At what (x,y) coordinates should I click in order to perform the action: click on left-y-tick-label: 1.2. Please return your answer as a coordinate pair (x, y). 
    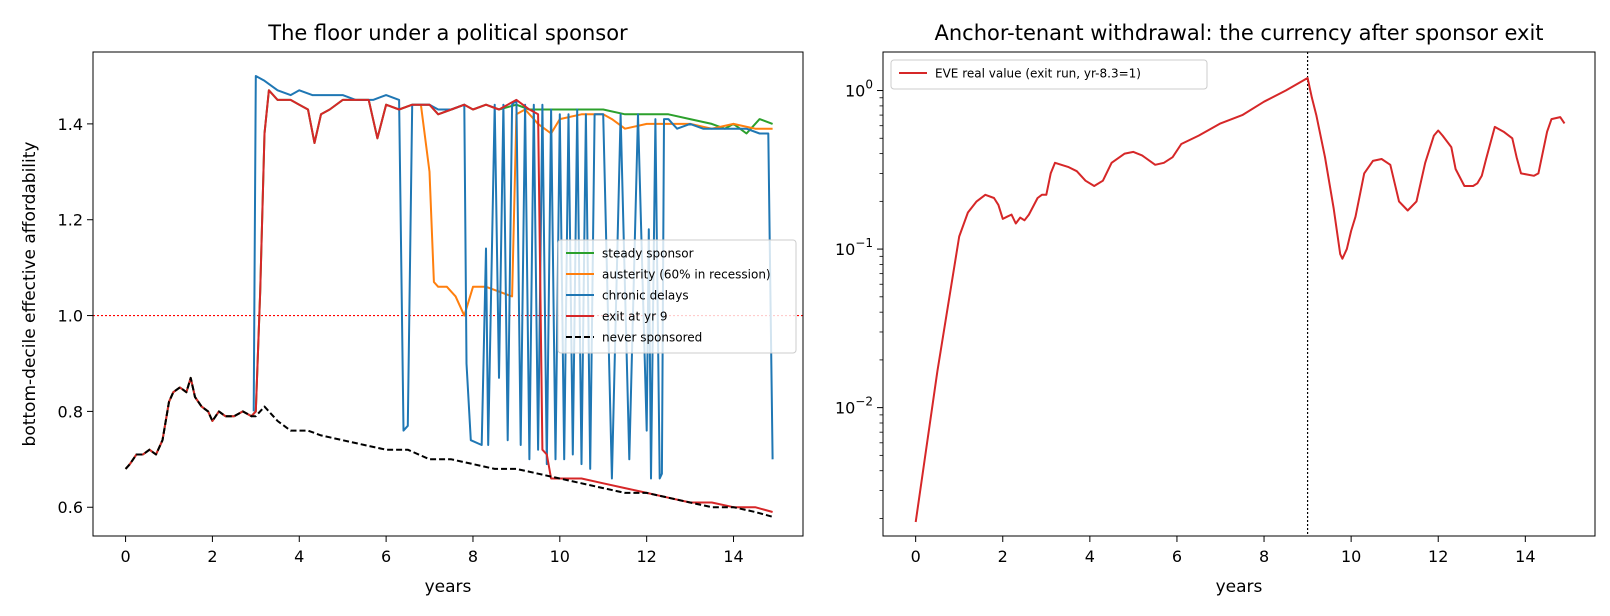
    Looking at the image, I should click on (70, 220).